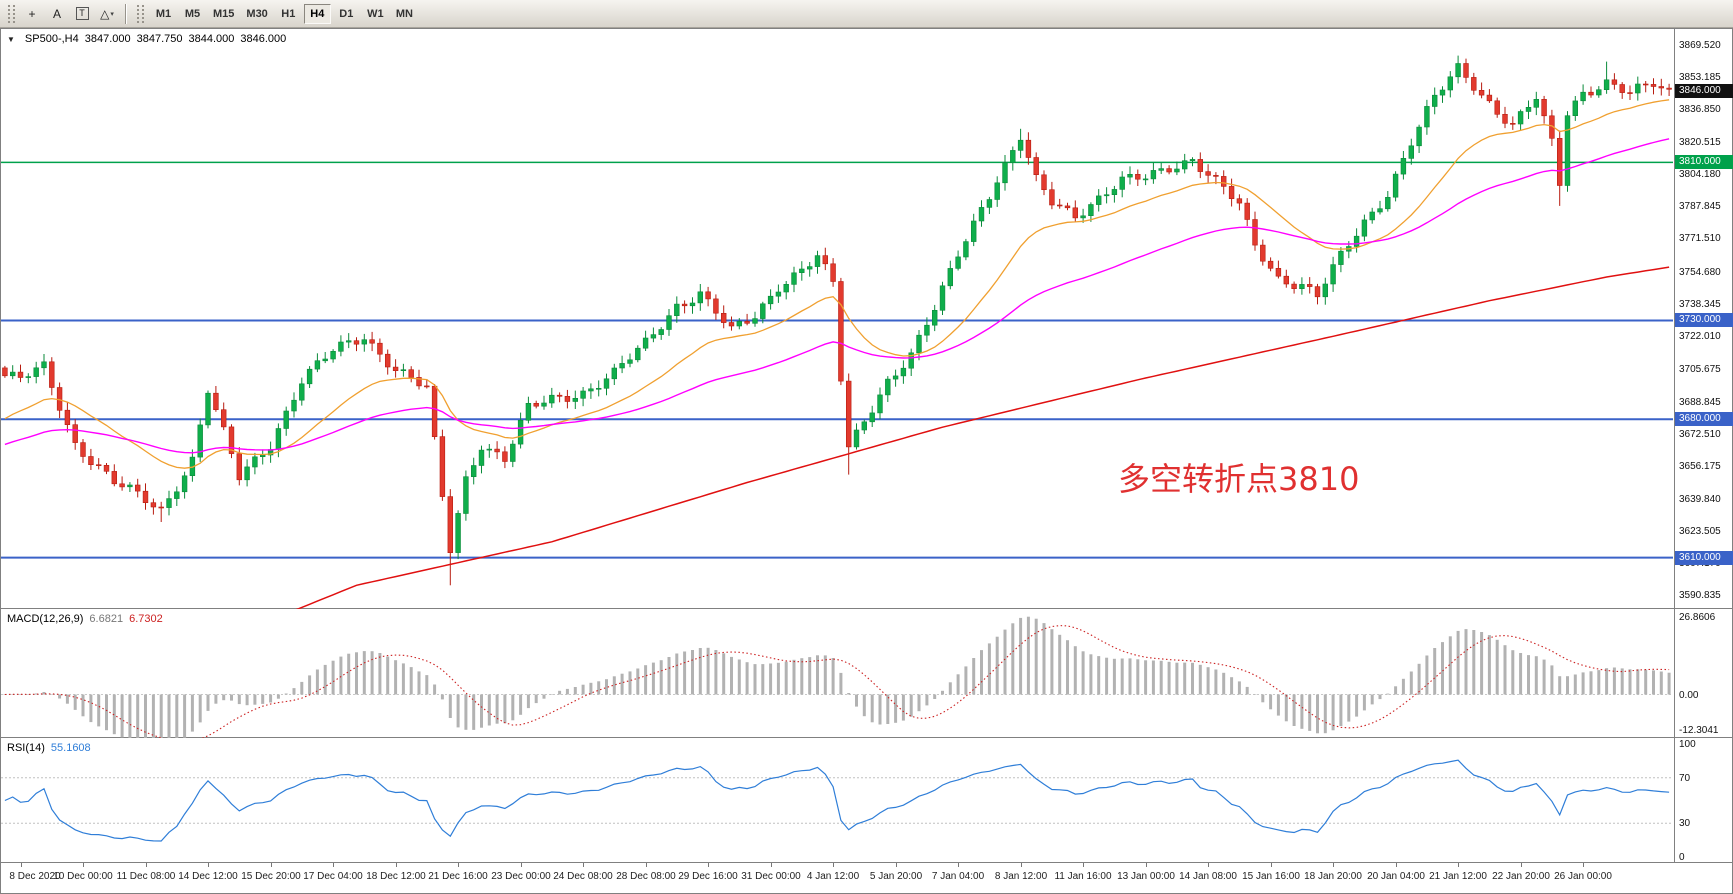 Image resolution: width=1733 pixels, height=894 pixels. I want to click on chart-annotation-text: 多空转折点3810, so click(1238, 479).